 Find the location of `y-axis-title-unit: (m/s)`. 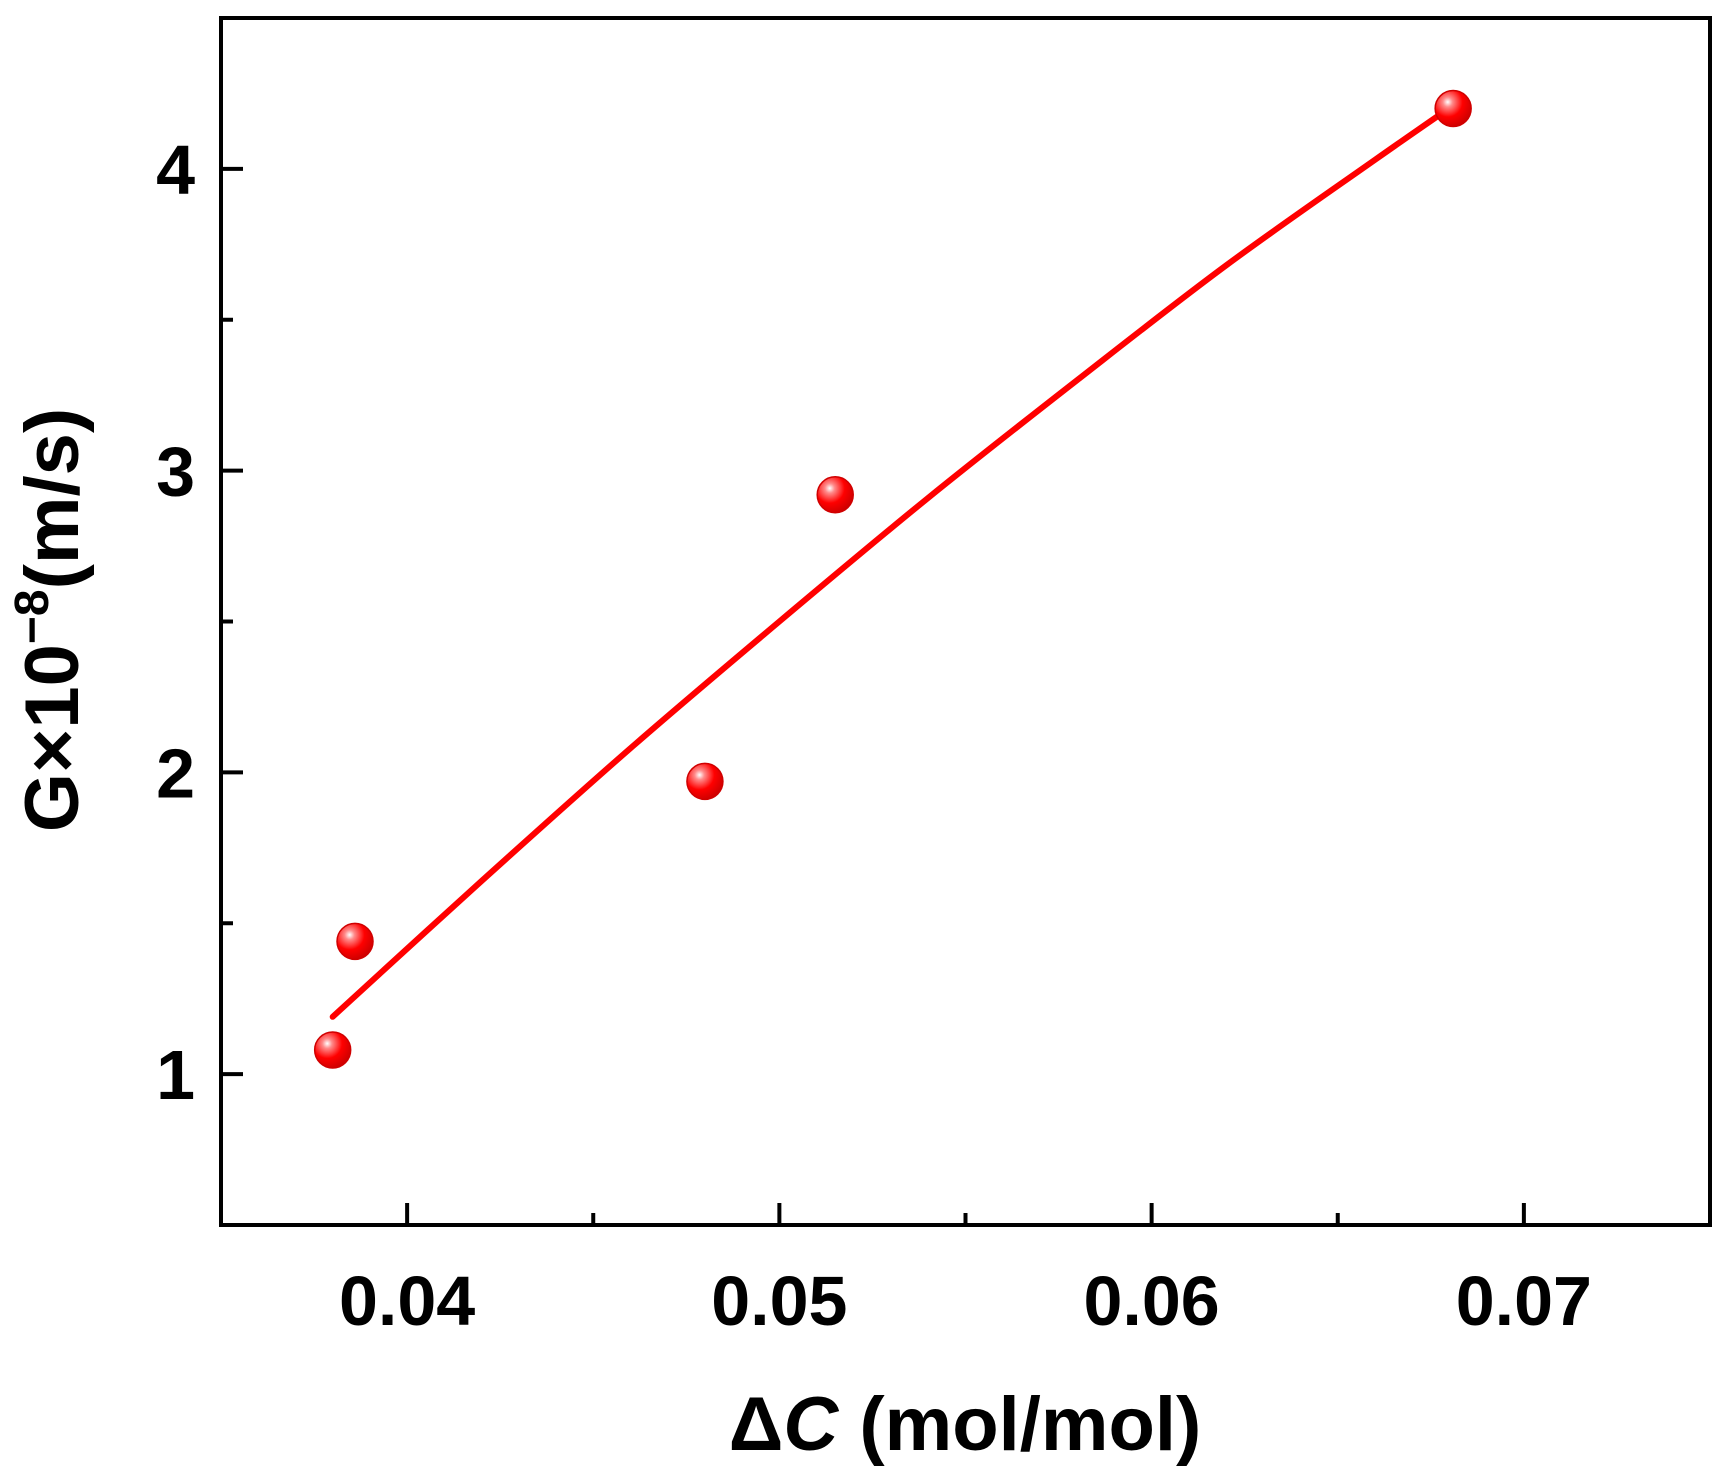

y-axis-title-unit: (m/s) is located at coordinates (52, 499).